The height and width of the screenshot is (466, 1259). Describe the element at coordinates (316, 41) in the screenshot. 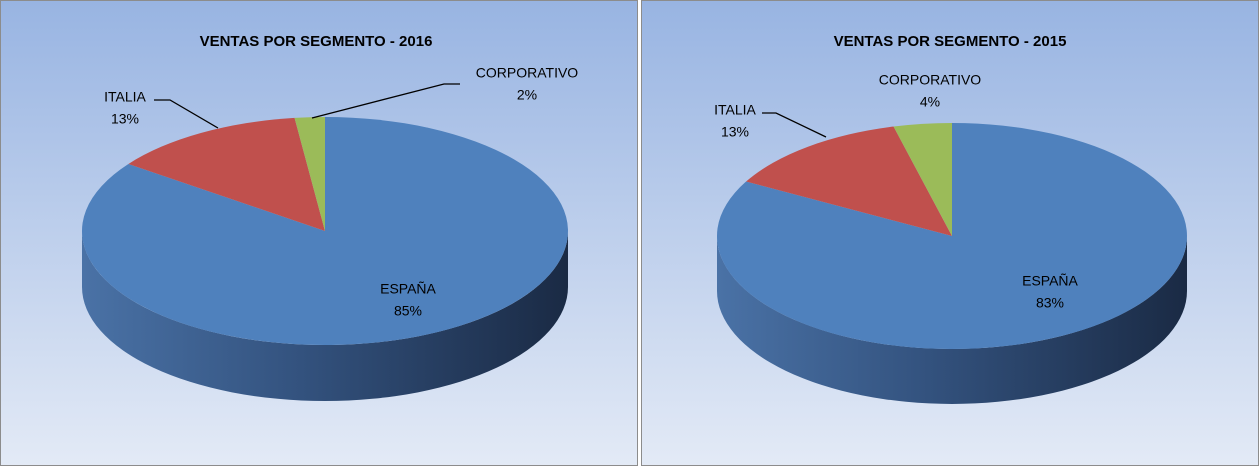

I see `chart-title: VENTAS POR SEGMENTO - 2016` at that location.